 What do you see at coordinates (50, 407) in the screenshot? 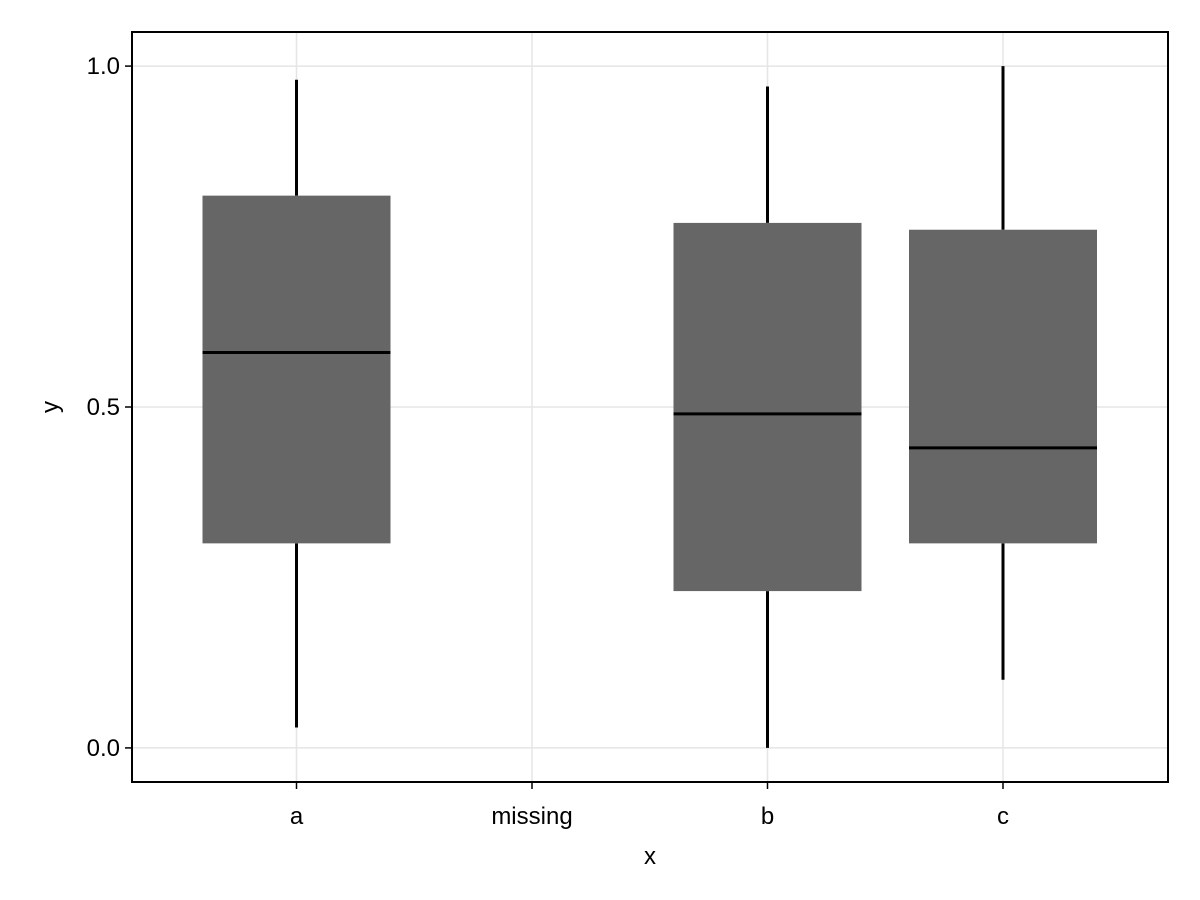
I see `y-axis-label: y` at bounding box center [50, 407].